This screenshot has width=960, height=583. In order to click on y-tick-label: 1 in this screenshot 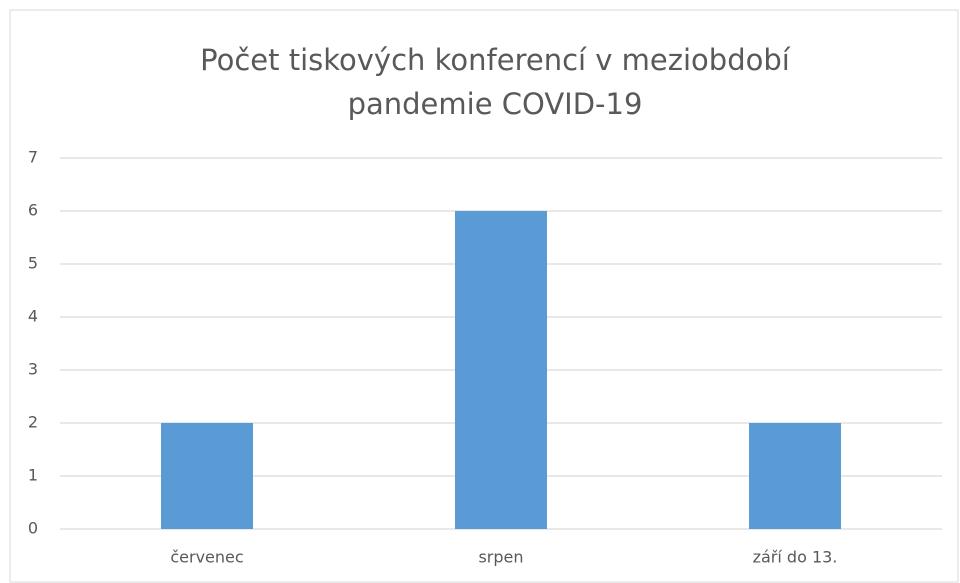, I will do `click(33, 475)`.